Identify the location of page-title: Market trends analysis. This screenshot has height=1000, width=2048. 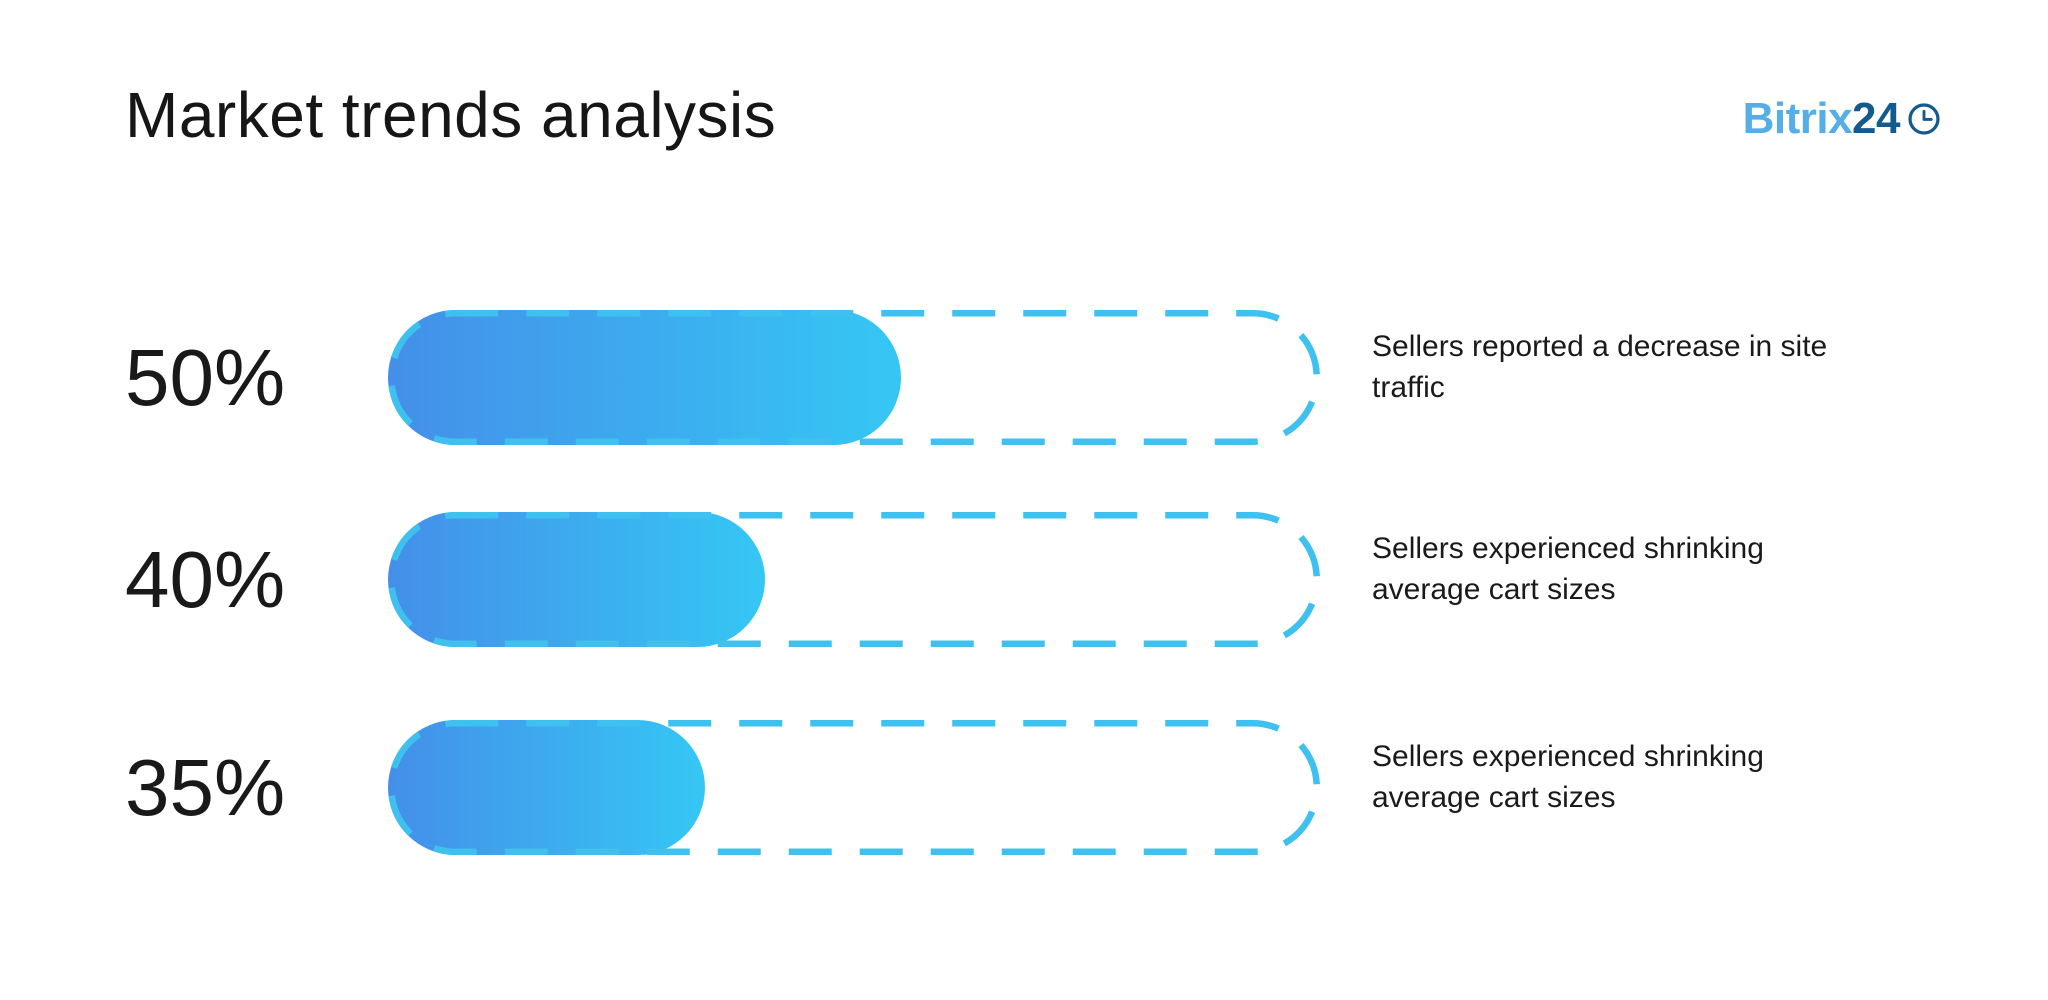
(451, 115).